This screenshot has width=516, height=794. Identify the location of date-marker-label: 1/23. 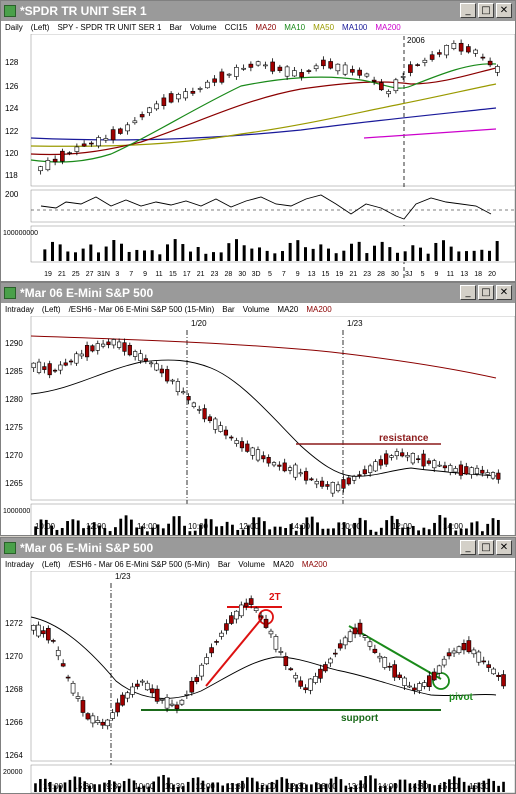
(355, 323).